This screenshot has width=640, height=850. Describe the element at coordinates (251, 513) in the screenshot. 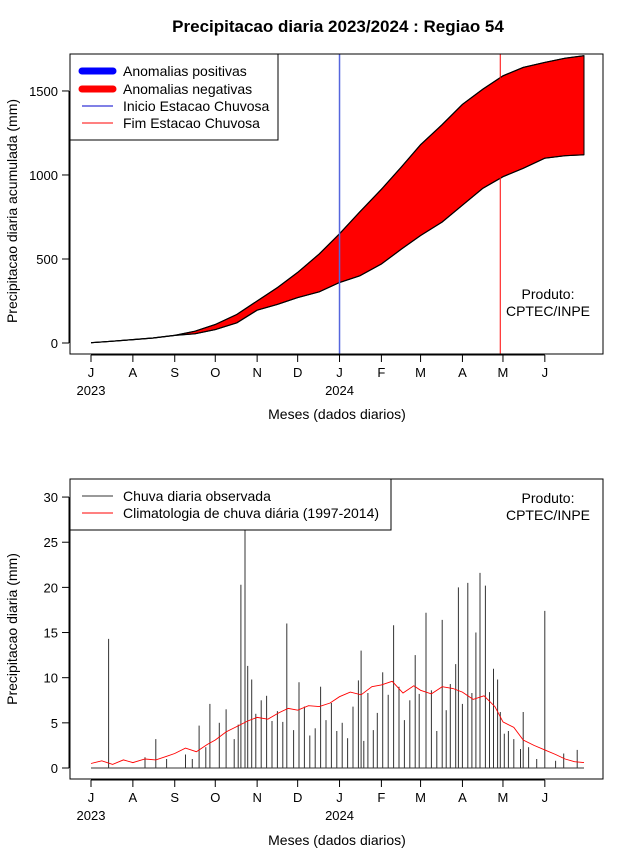

I see `legend-label: Climatologia de chuva diária (1997-2014)` at that location.